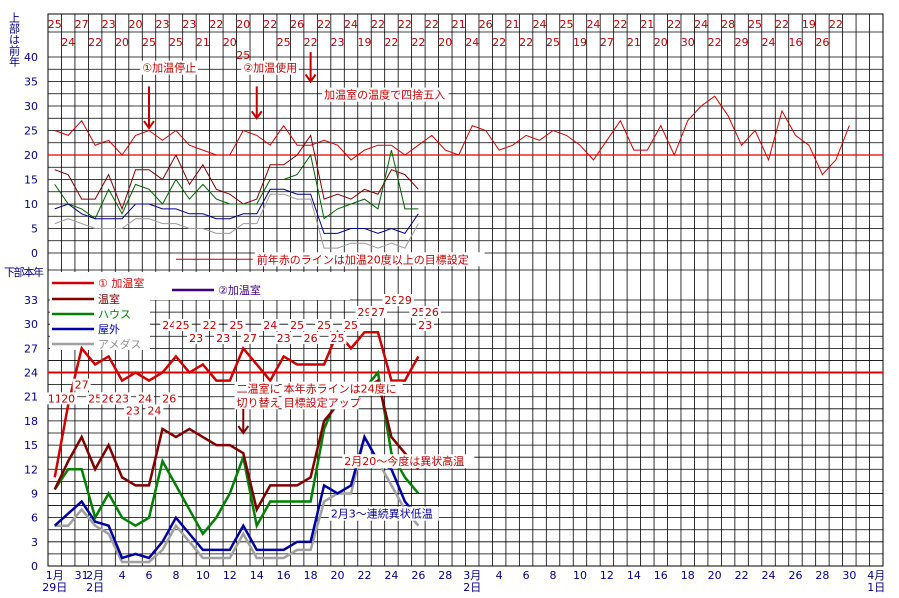  What do you see at coordinates (472, 575) in the screenshot?
I see `x-tick: 3月` at bounding box center [472, 575].